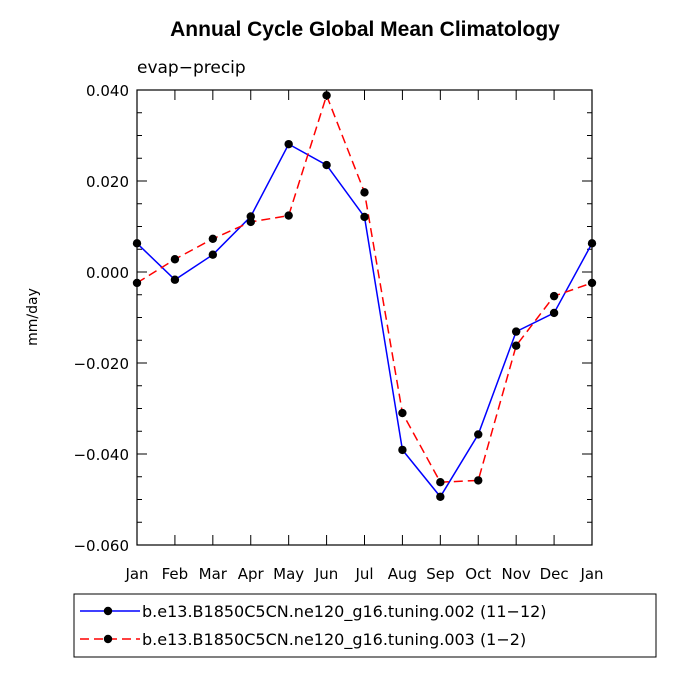 The width and height of the screenshot is (675, 675). I want to click on x-tick-label: Apr, so click(251, 574).